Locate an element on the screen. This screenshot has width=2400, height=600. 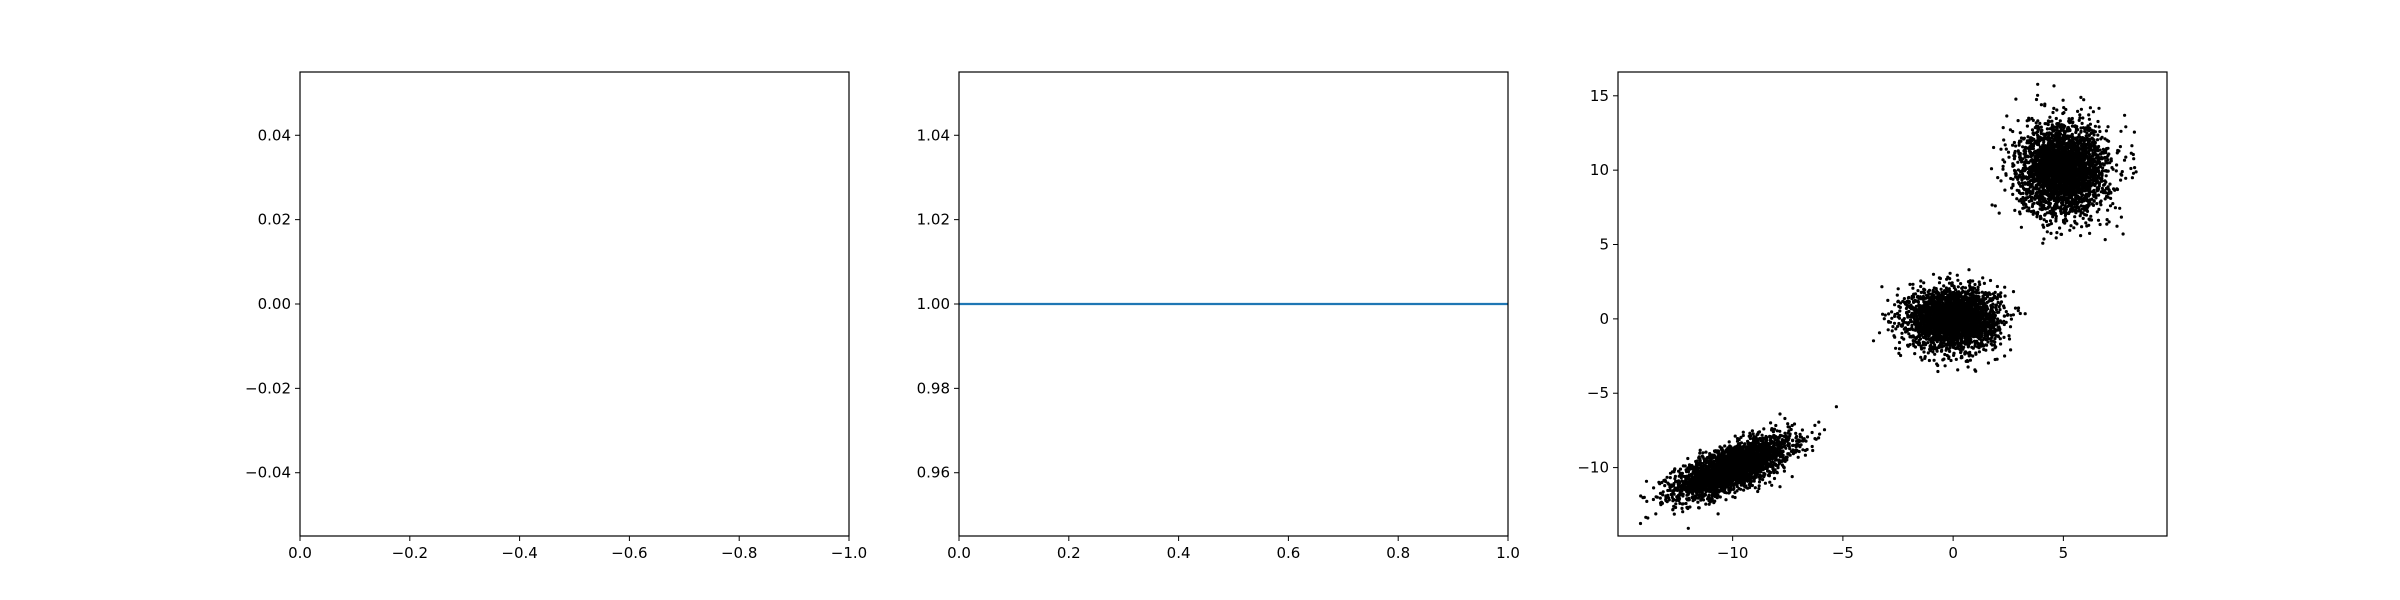
y-tick-label: 1.02 is located at coordinates (933, 220).